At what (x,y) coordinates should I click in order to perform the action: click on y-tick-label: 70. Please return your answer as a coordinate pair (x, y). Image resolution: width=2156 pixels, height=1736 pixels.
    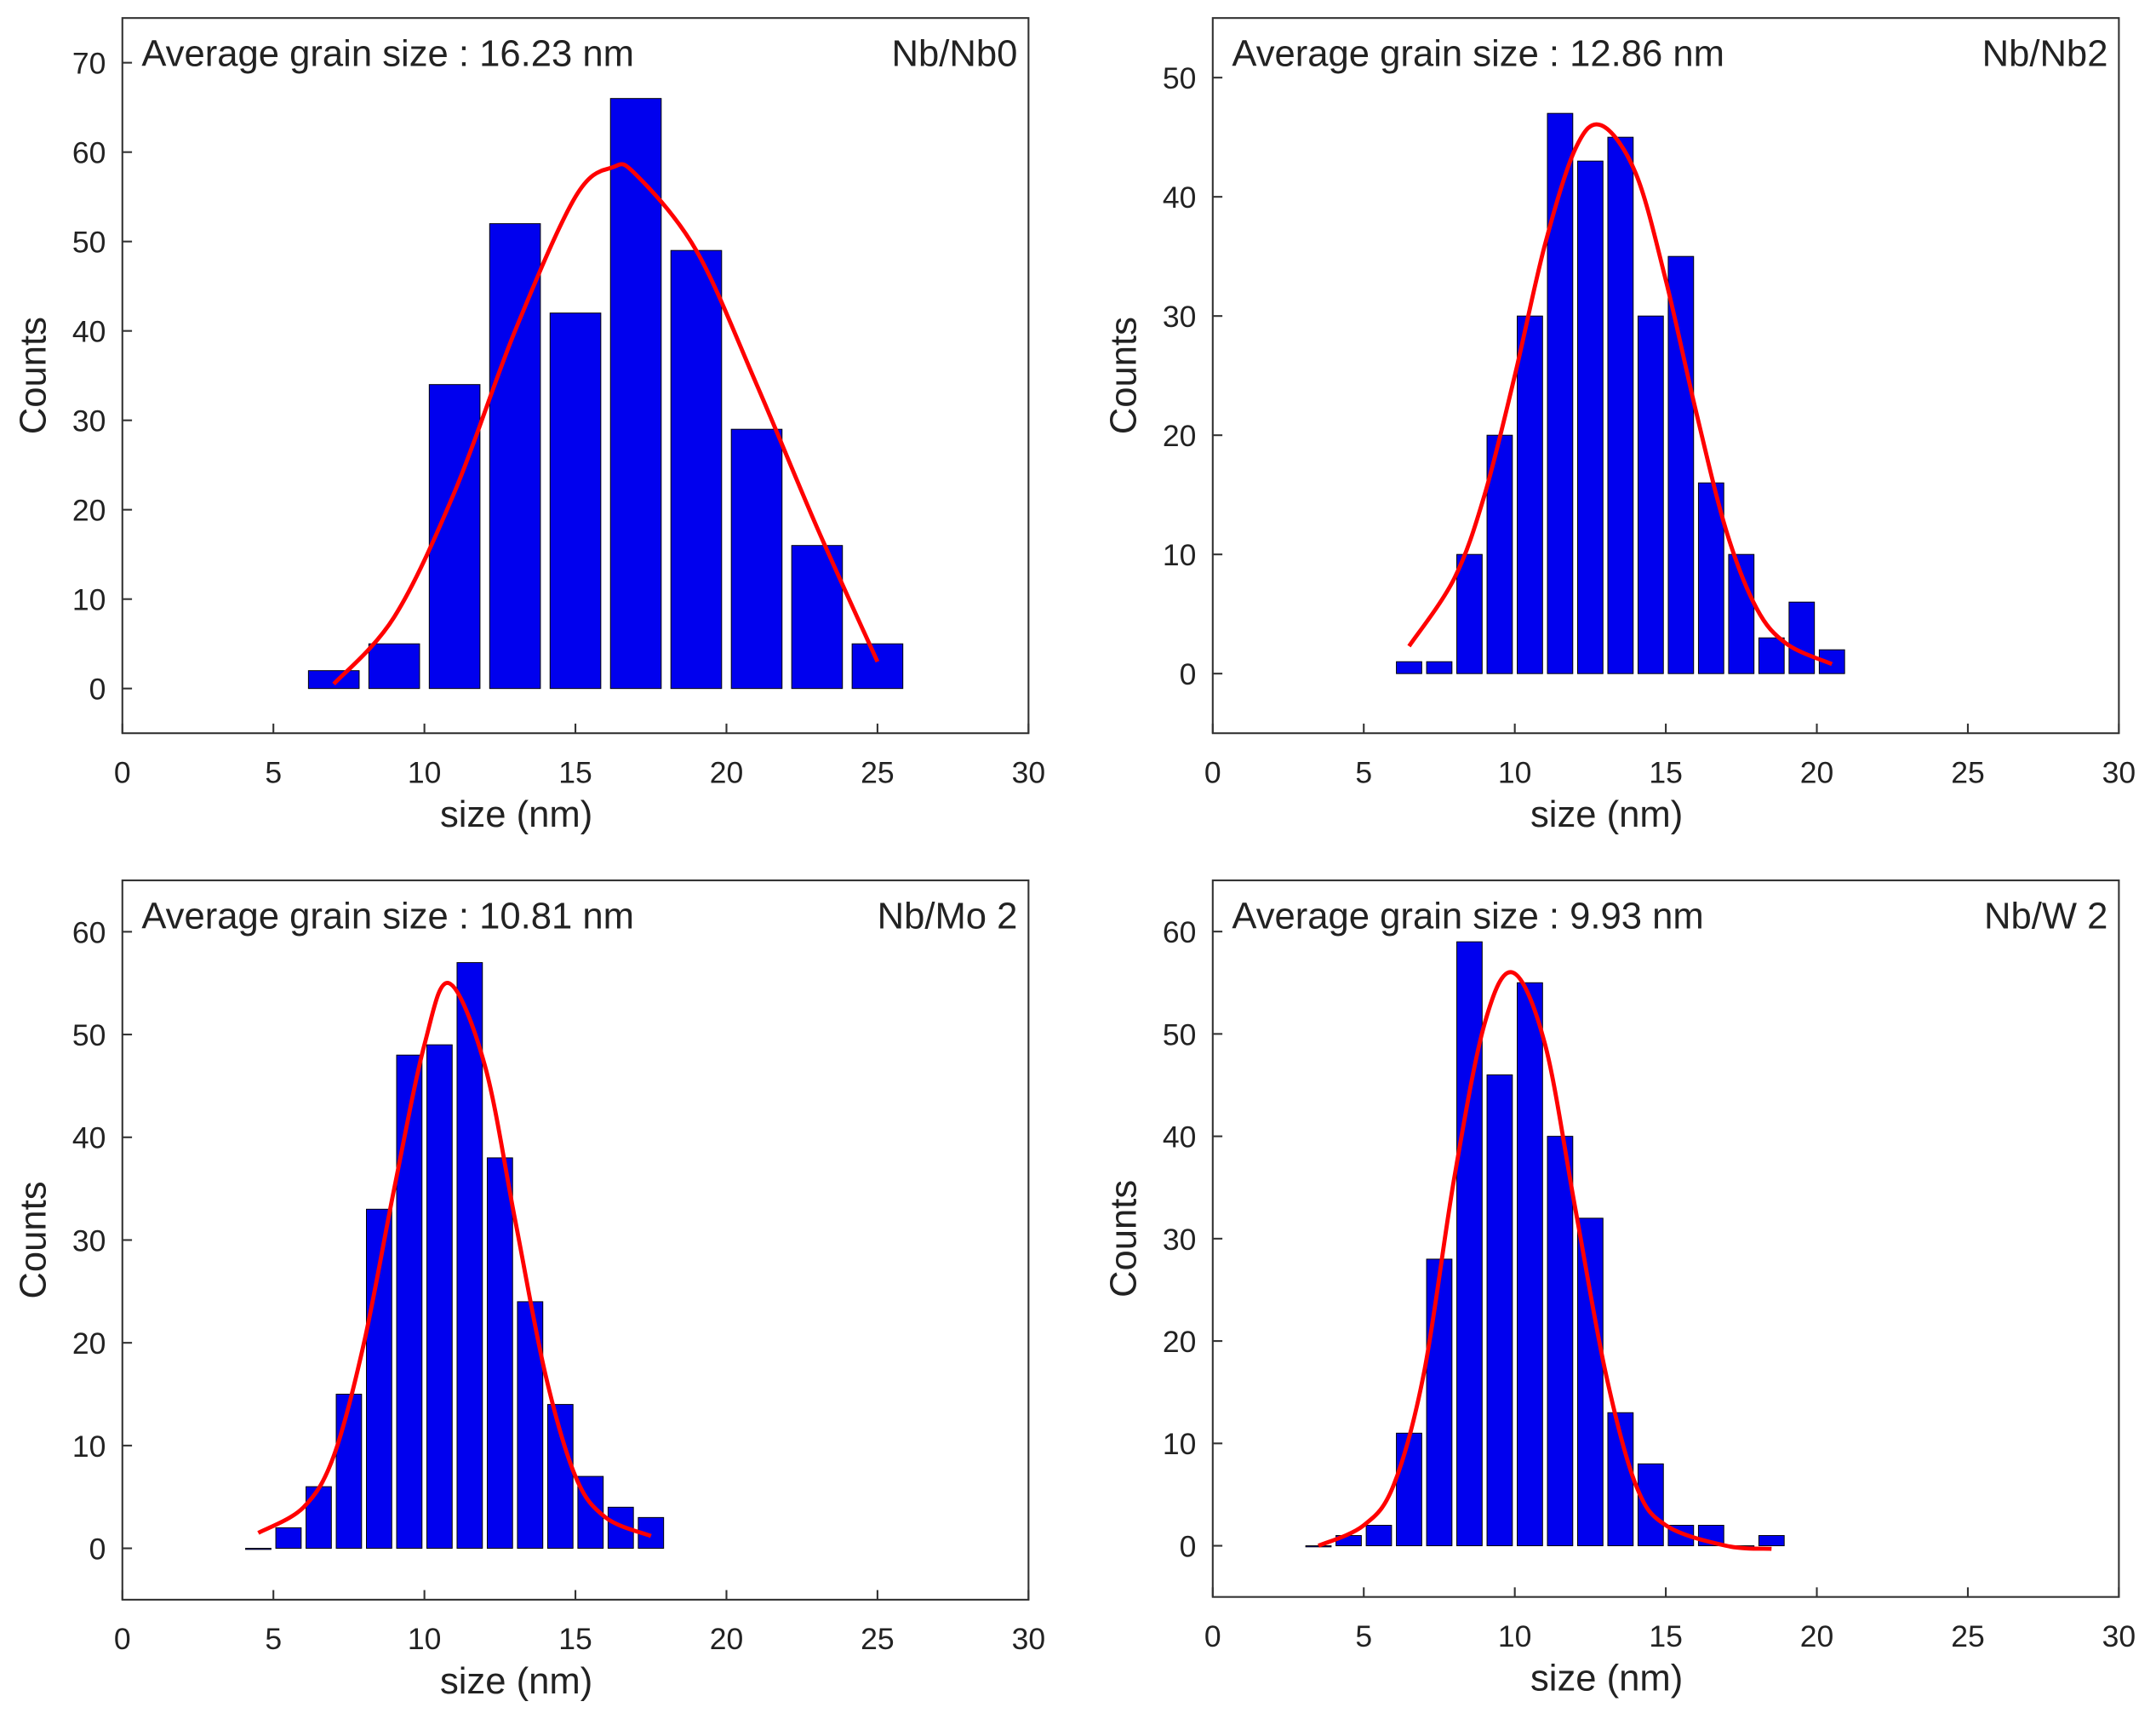
    Looking at the image, I should click on (89, 64).